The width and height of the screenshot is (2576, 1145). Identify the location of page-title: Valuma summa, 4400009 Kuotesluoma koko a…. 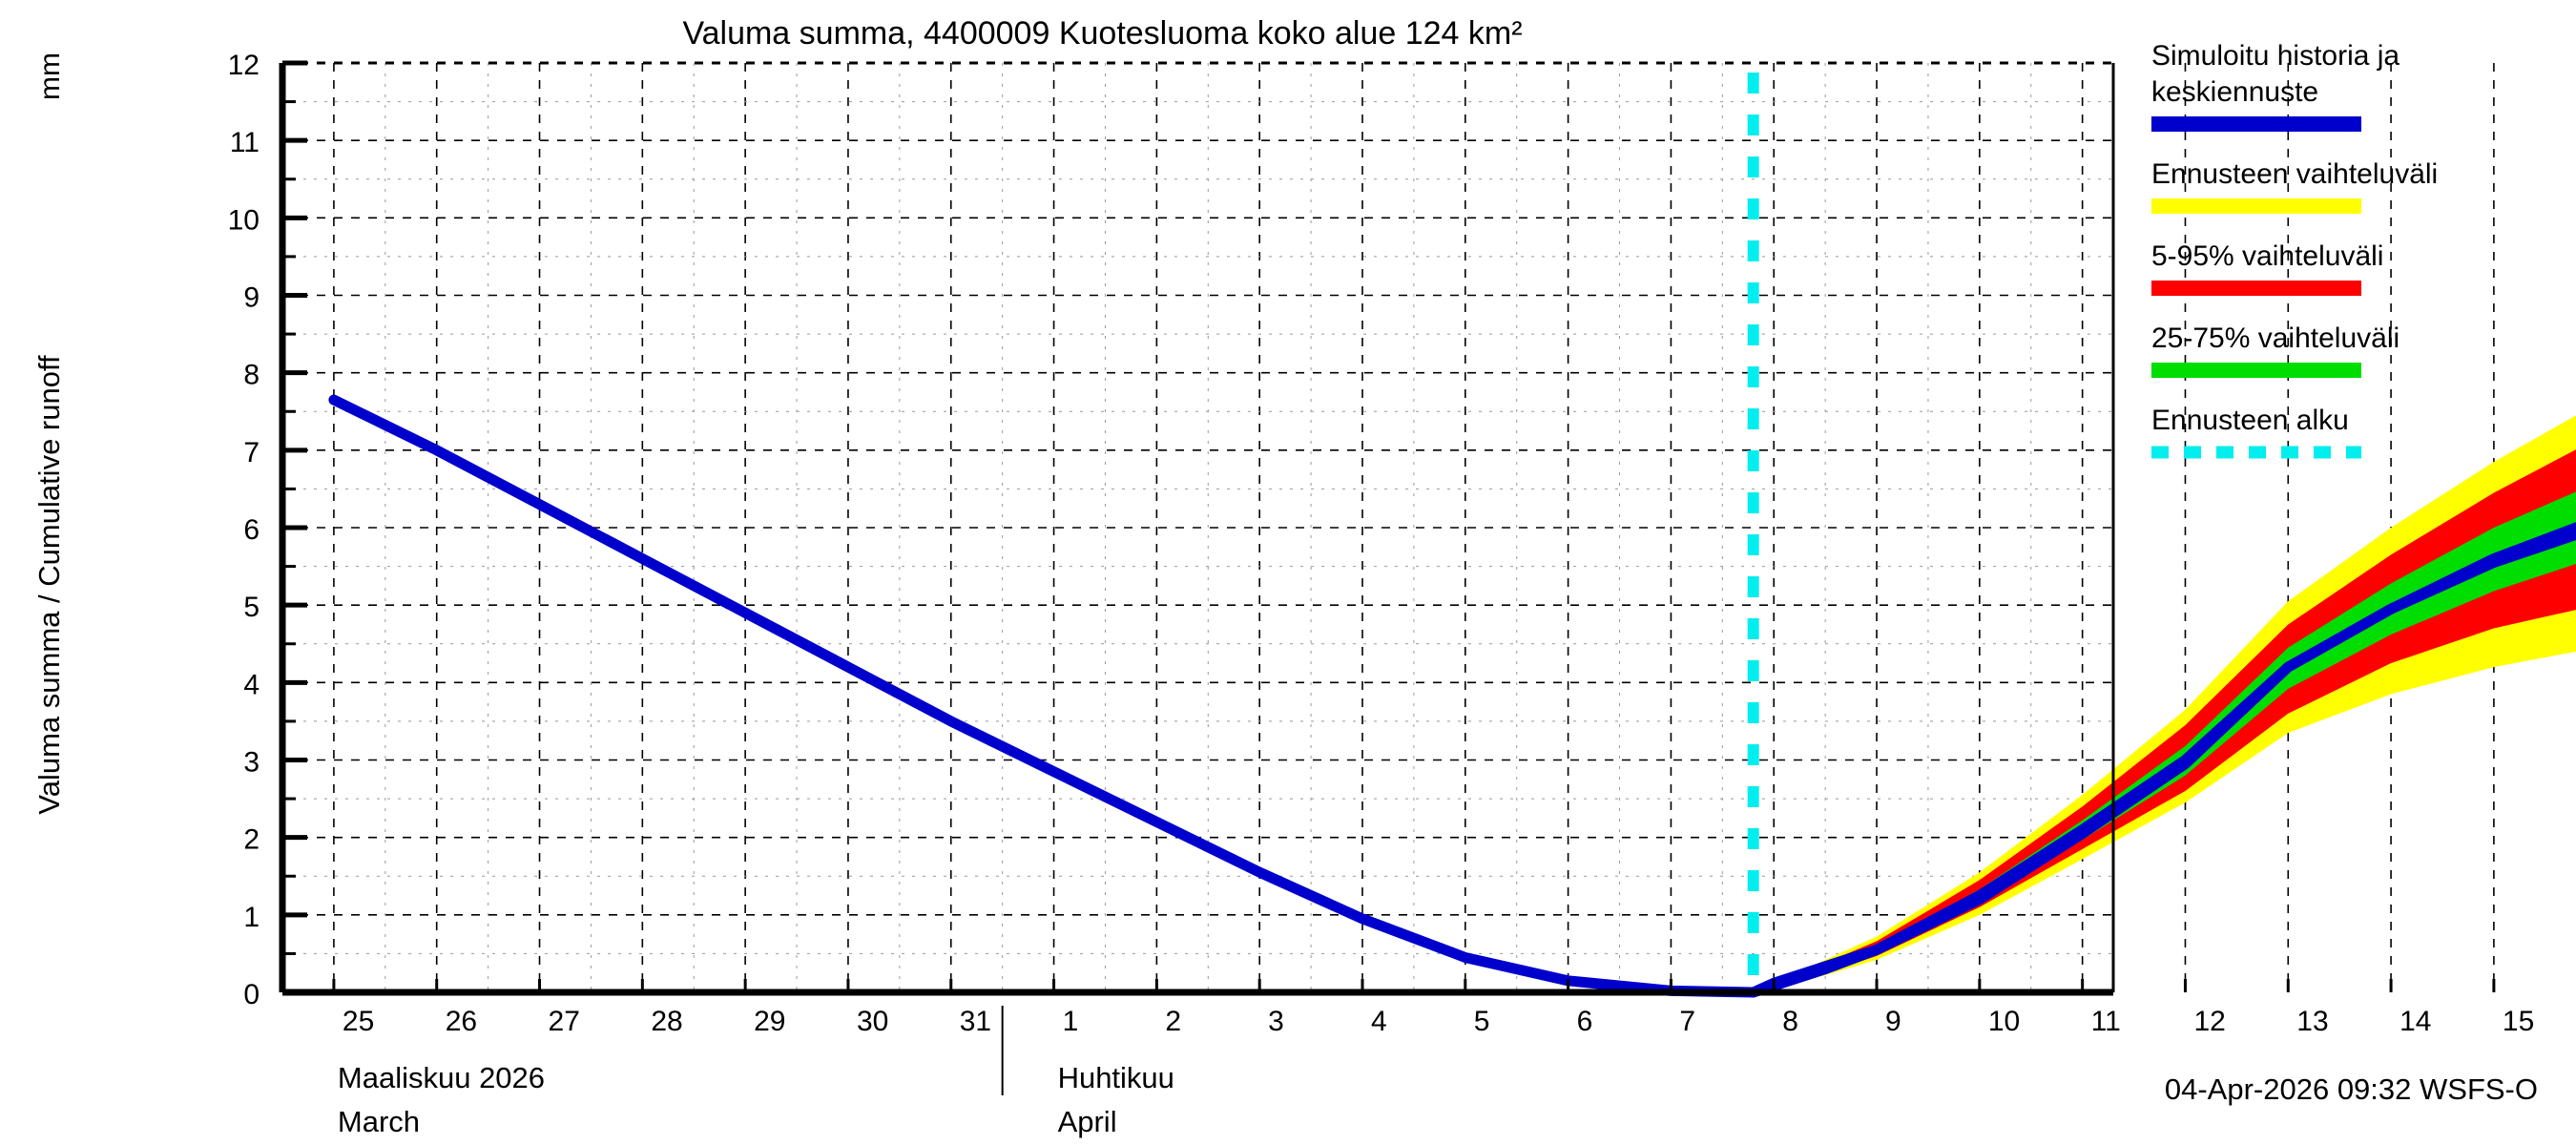
(1102, 33).